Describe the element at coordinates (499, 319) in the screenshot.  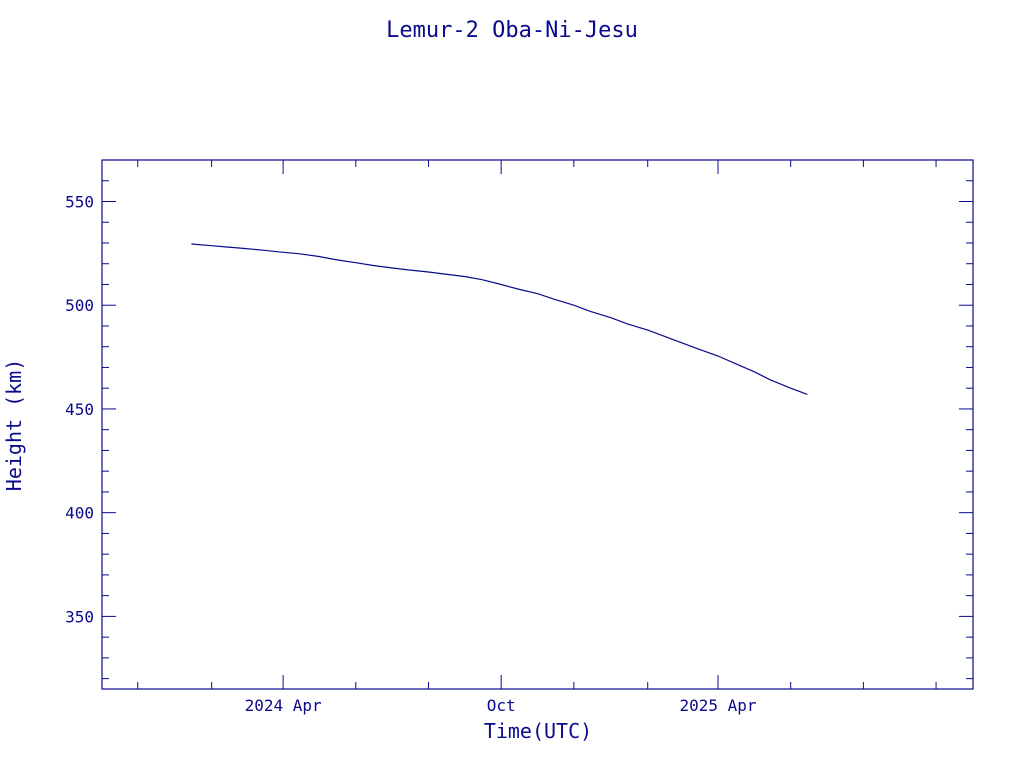
I see `series-line-height` at that location.